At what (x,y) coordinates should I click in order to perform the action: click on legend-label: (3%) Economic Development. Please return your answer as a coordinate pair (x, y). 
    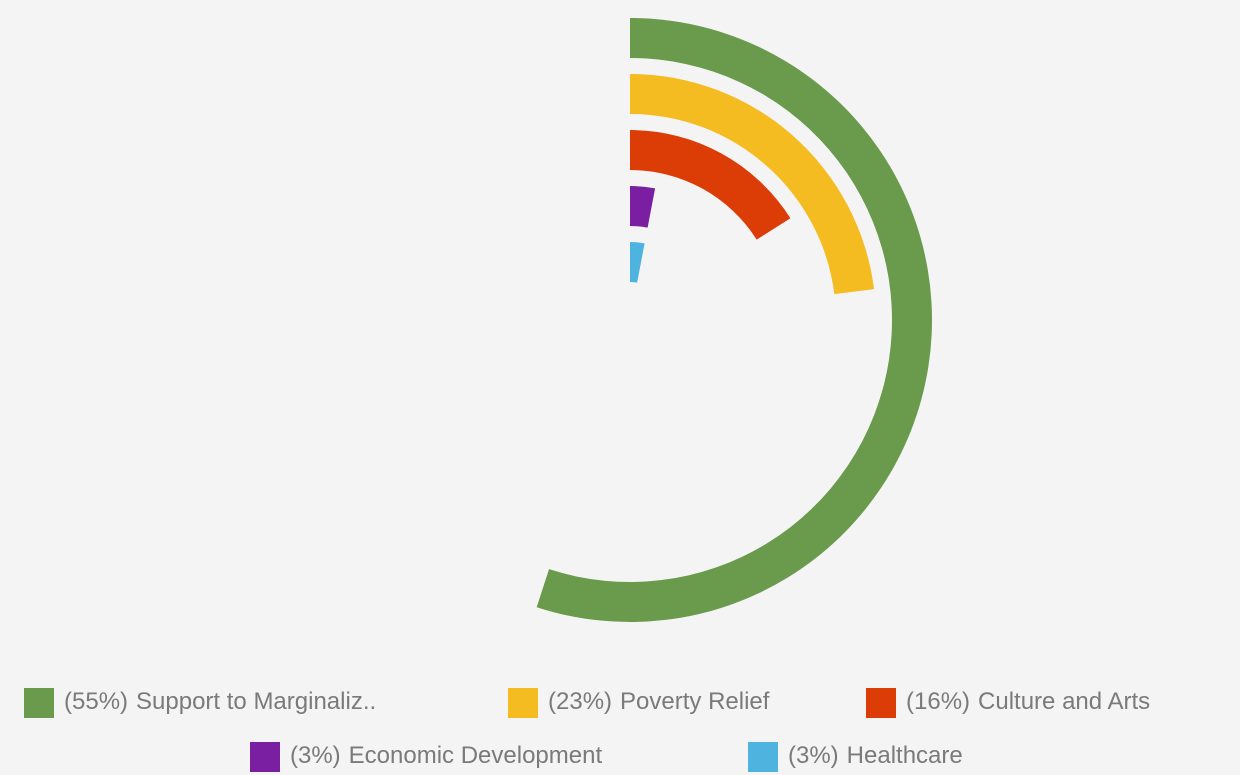
    Looking at the image, I should click on (446, 755).